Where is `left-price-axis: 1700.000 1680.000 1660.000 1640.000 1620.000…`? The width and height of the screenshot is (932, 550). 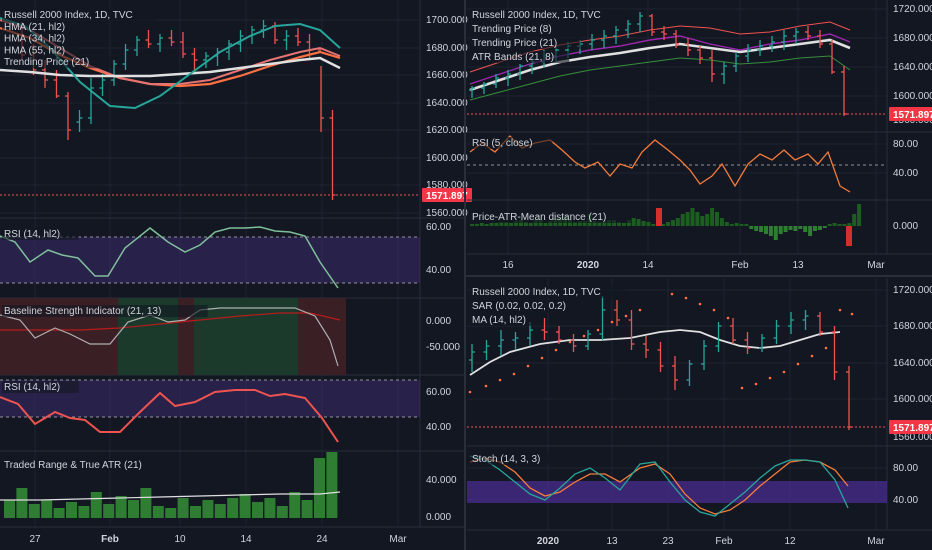
left-price-axis: 1700.000 1680.000 1660.000 1640.000 1620.000… is located at coordinates (447, 269).